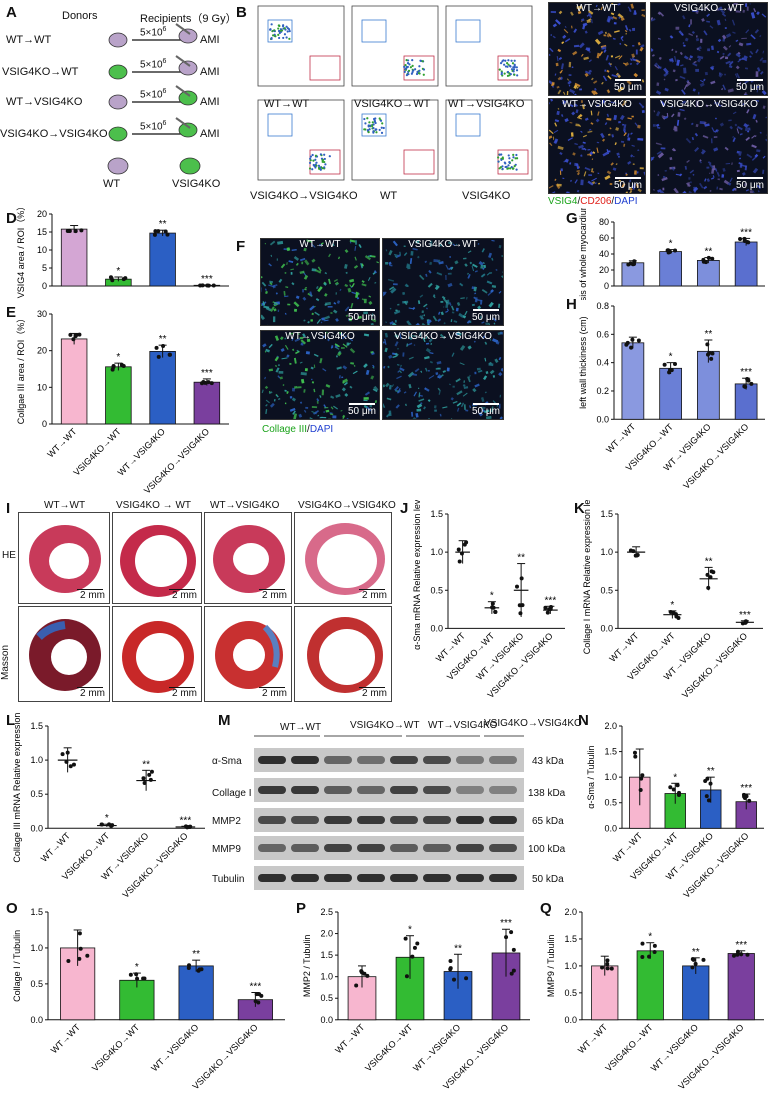 This screenshot has width=775, height=1096. Describe the element at coordinates (298, 429) in the screenshot. I see `panel-f-legend: Collage III/DAPI` at that location.